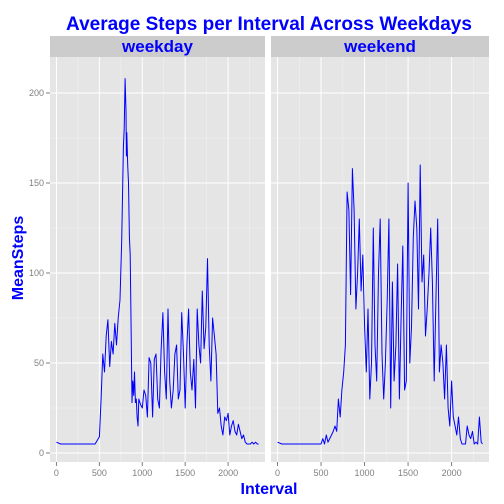 The width and height of the screenshot is (504, 504). What do you see at coordinates (39, 363) in the screenshot?
I see `y-tick-label: 50` at bounding box center [39, 363].